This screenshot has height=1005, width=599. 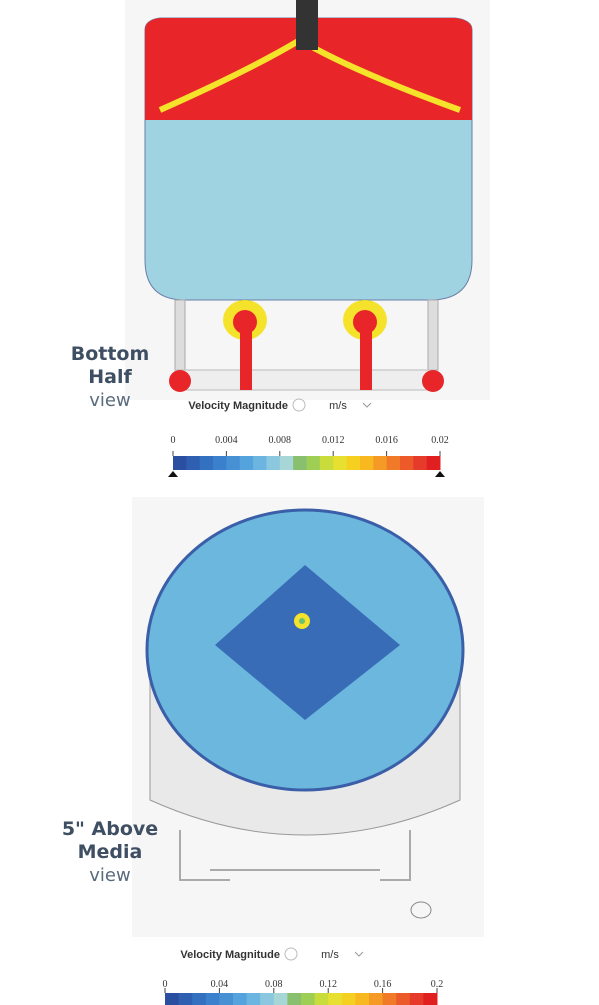 I want to click on view-label: 5" Above, so click(x=110, y=829).